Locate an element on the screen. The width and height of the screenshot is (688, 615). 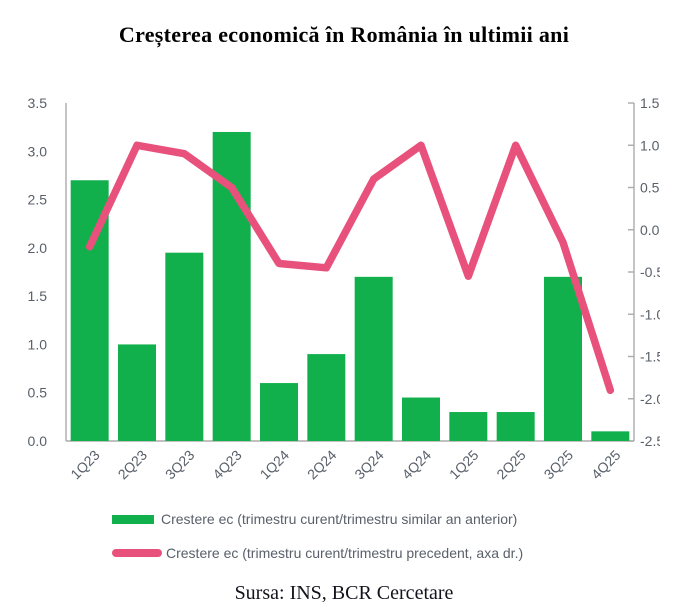
left-axis-tick-label: 1.0 is located at coordinates (38, 344).